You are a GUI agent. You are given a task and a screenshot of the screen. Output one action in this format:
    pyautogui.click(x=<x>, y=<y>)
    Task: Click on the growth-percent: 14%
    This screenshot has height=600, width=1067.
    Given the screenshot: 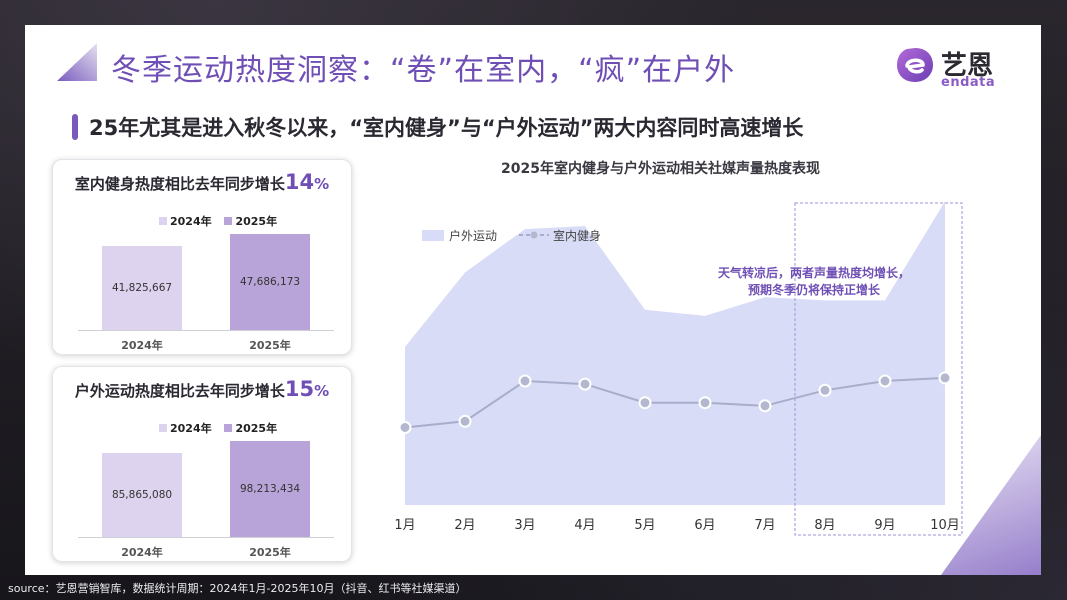 What is the action you would take?
    pyautogui.click(x=307, y=182)
    